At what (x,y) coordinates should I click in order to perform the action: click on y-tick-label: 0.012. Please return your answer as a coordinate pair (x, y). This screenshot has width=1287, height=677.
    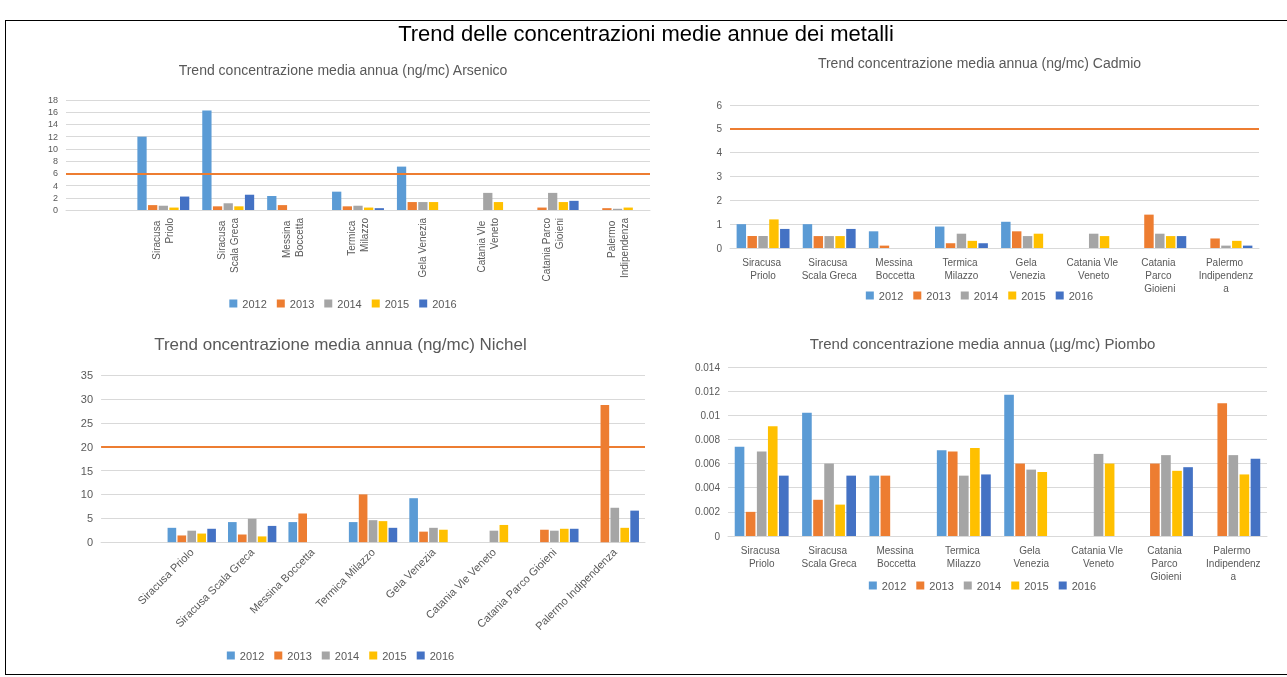
    Looking at the image, I should click on (707, 391).